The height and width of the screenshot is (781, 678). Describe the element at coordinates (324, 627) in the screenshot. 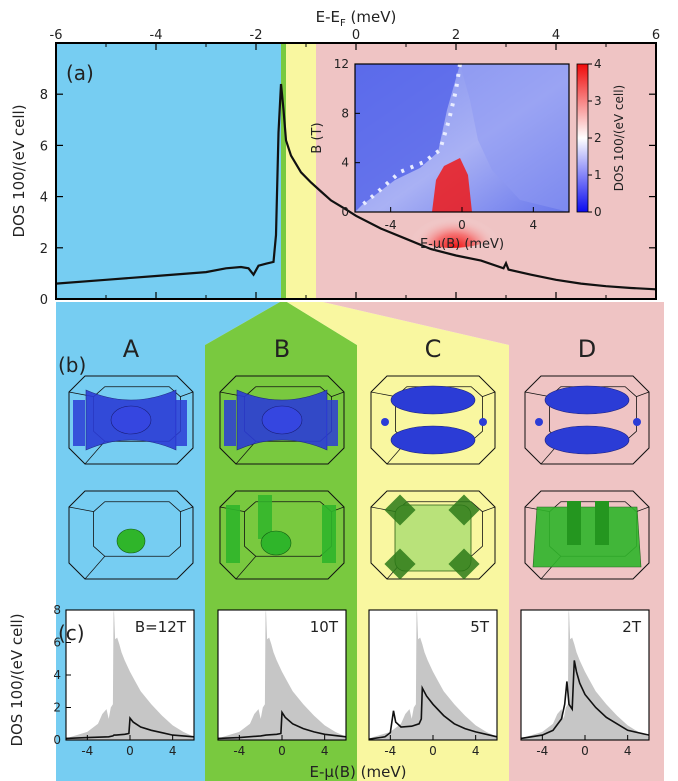

I see `field-label: 10T` at that location.